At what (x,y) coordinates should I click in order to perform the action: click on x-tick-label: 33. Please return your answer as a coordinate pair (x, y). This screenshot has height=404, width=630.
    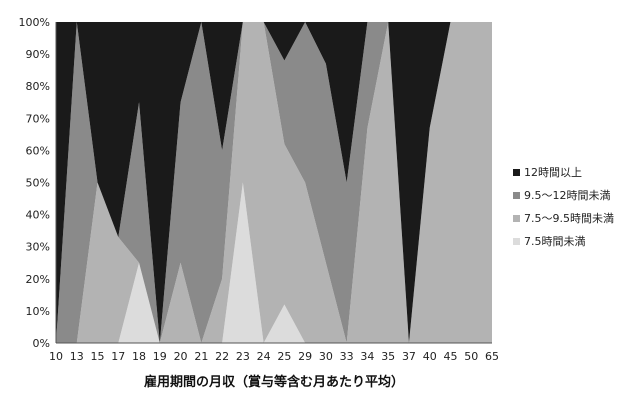
    Looking at the image, I should click on (347, 356).